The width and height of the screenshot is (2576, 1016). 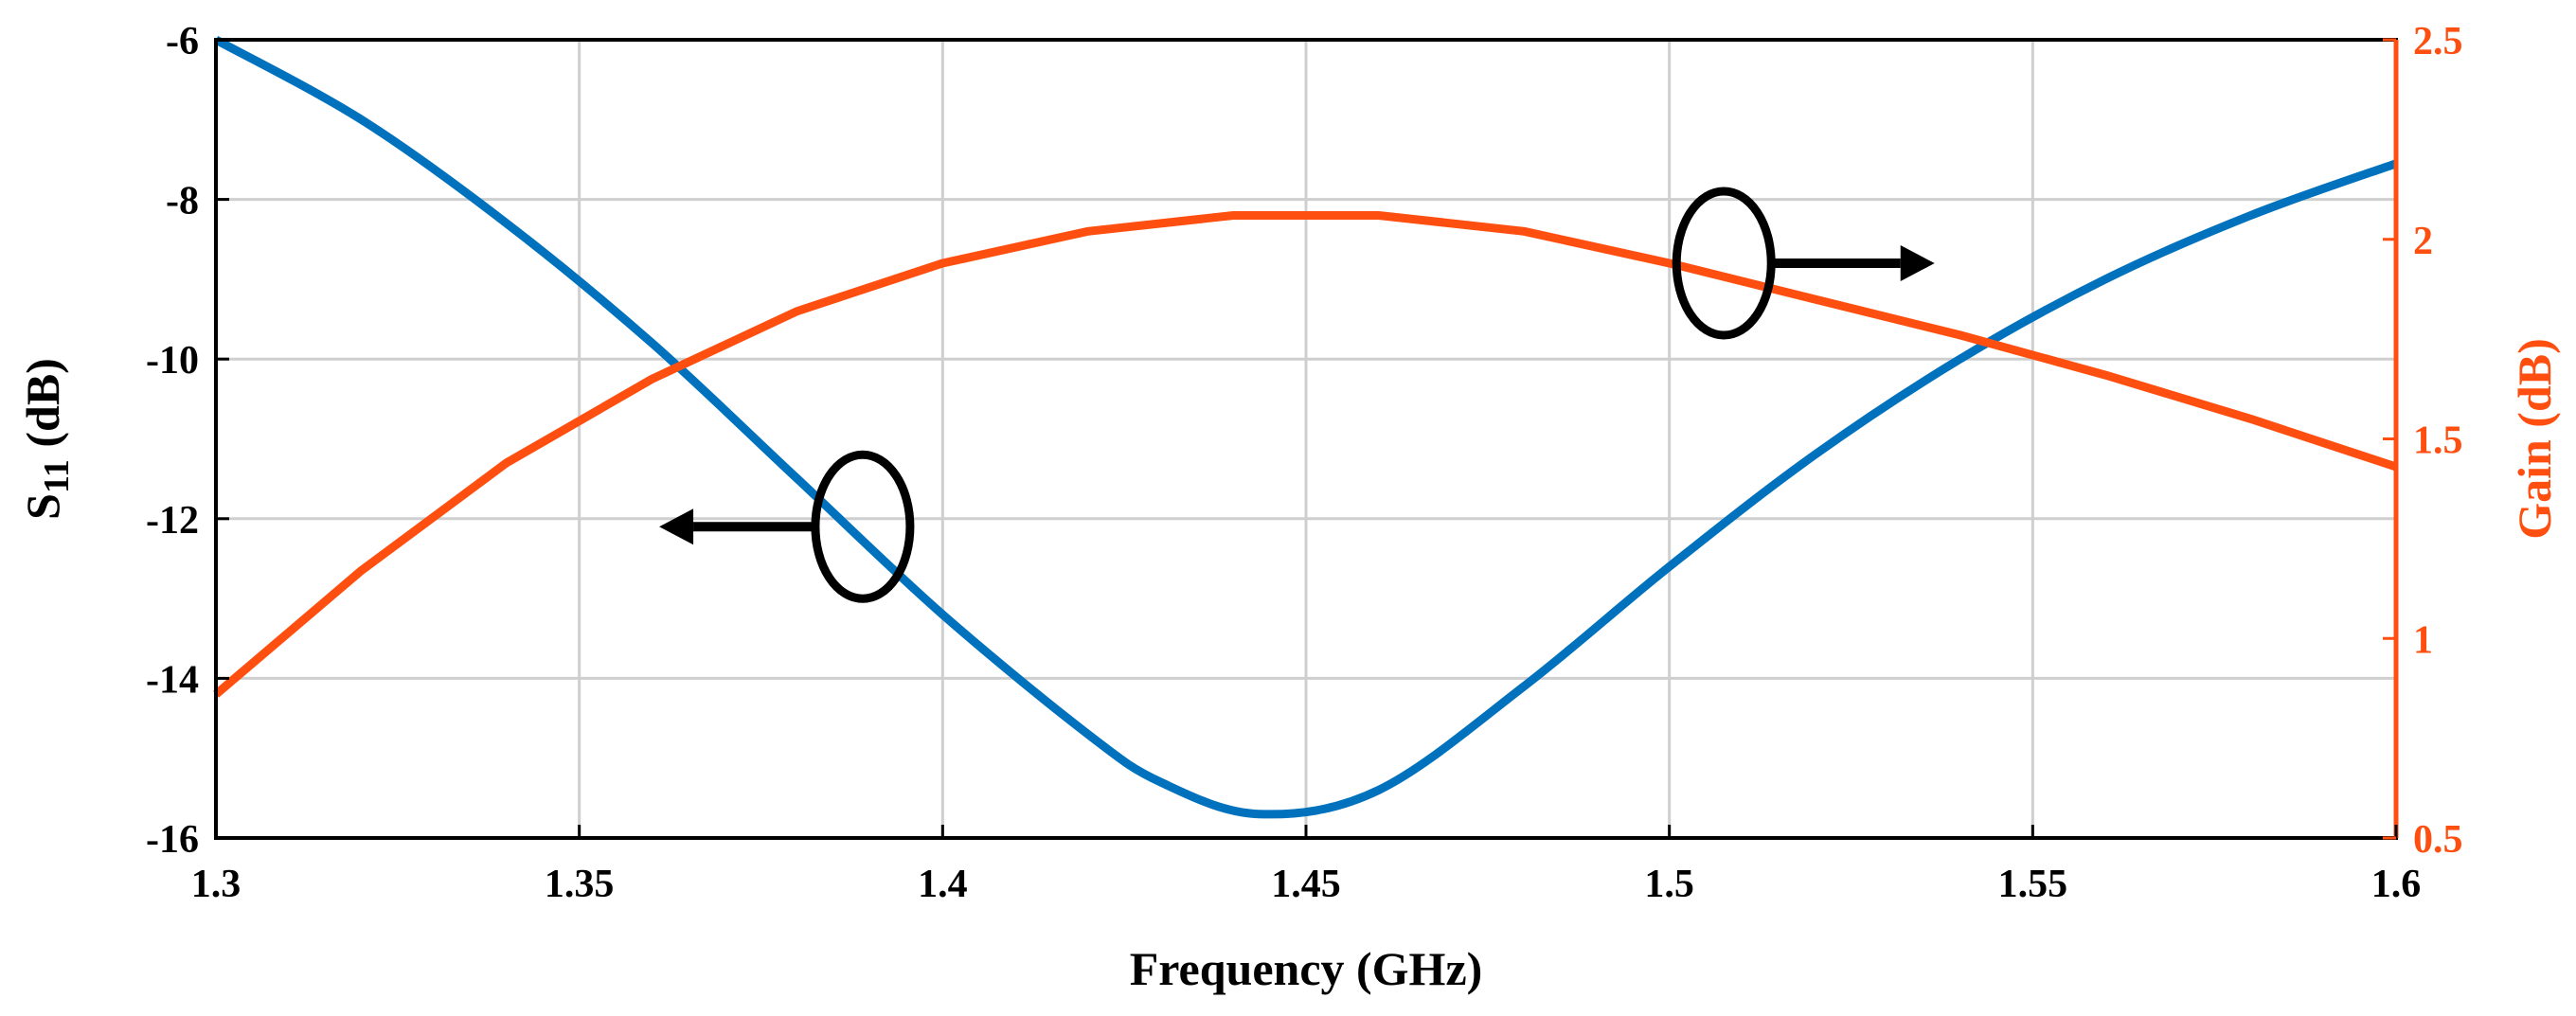 I want to click on y-left-label-suffix: (dB), so click(x=42, y=408).